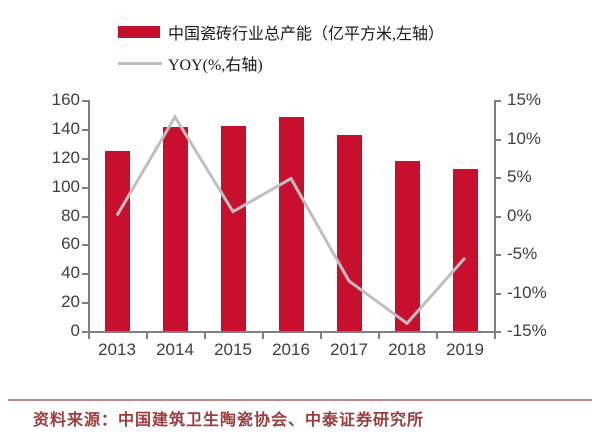  I want to click on chart-legend: 中国瓷砖行业总产能（亿平方米,左轴） YOY(%,右轴), so click(281, 51).